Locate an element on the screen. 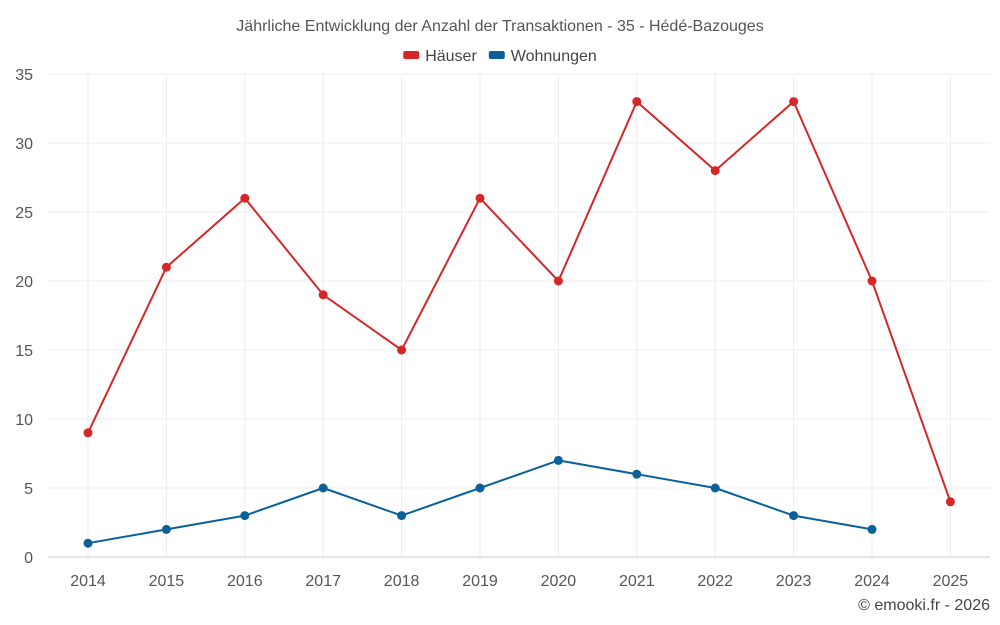 This screenshot has width=1000, height=625. legend-item: Wohnungen is located at coordinates (542, 56).